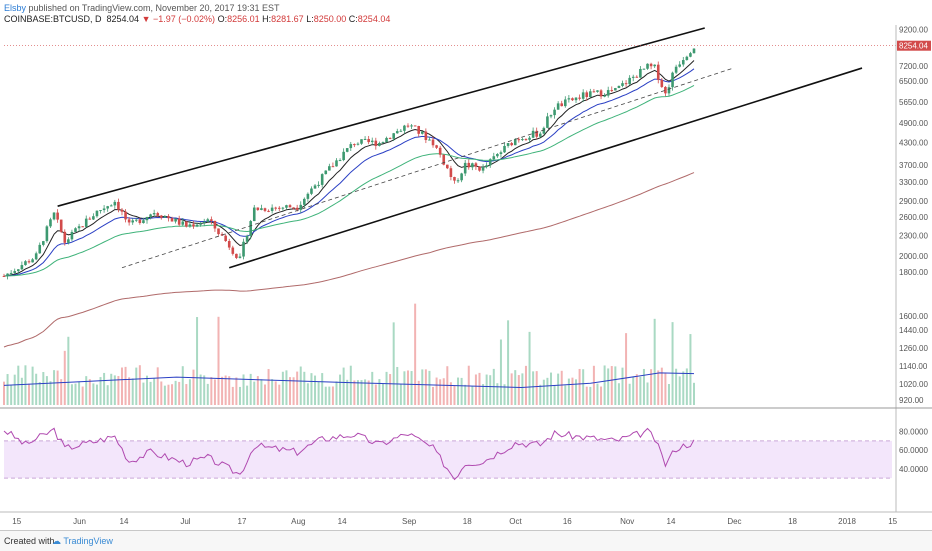  I want to click on time-tick-label: Jul, so click(185, 521).